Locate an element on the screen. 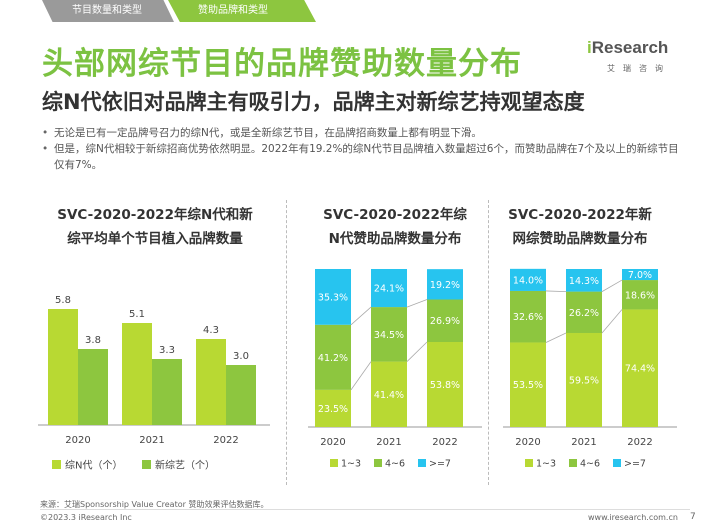  data-label: 53.5% is located at coordinates (528, 385).